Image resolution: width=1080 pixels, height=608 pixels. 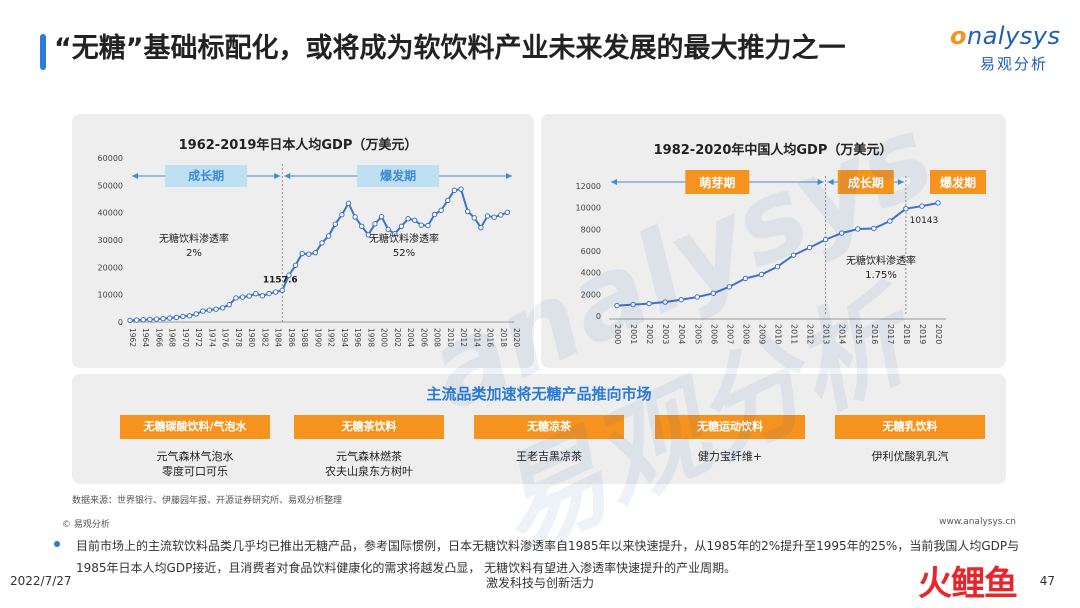 What do you see at coordinates (211, 337) in the screenshot?
I see `x-tick-label: 1974` at bounding box center [211, 337].